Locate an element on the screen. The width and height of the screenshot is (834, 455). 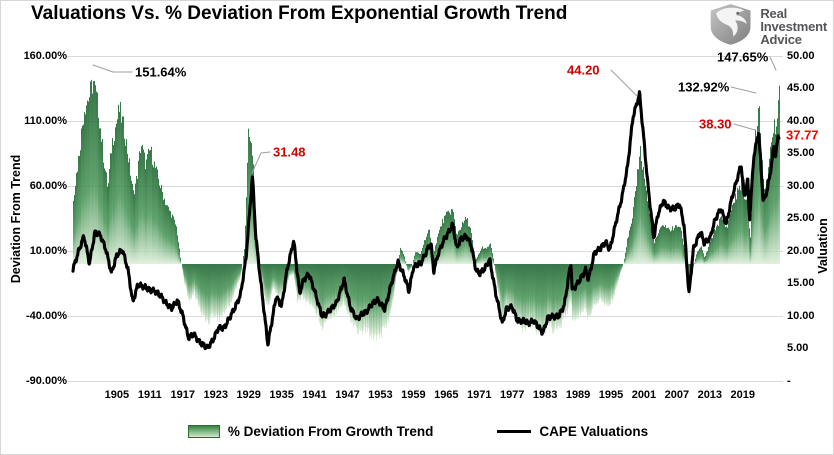
right-axis-tick: - is located at coordinates (789, 380).